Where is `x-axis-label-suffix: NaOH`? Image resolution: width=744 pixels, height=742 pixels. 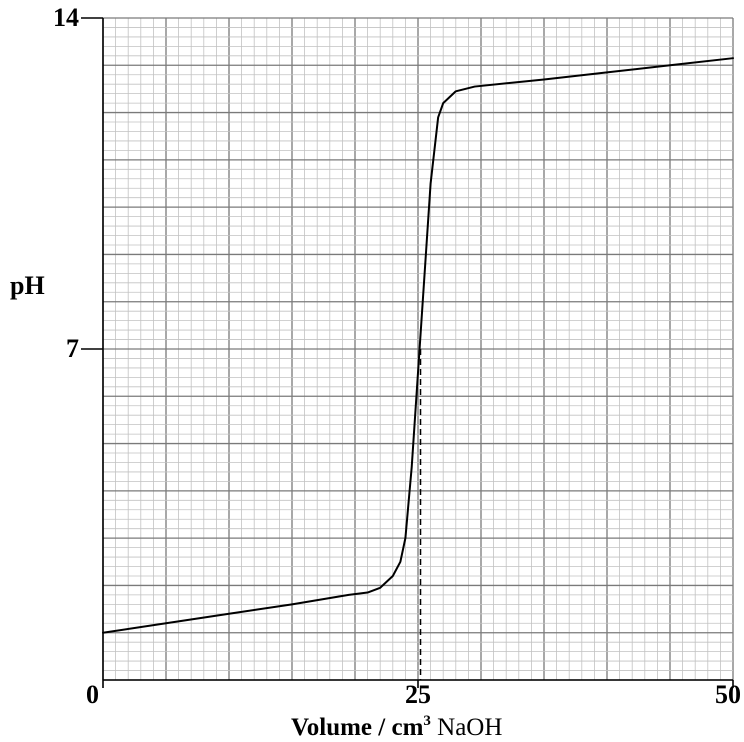 x-axis-label-suffix: NaOH is located at coordinates (467, 727).